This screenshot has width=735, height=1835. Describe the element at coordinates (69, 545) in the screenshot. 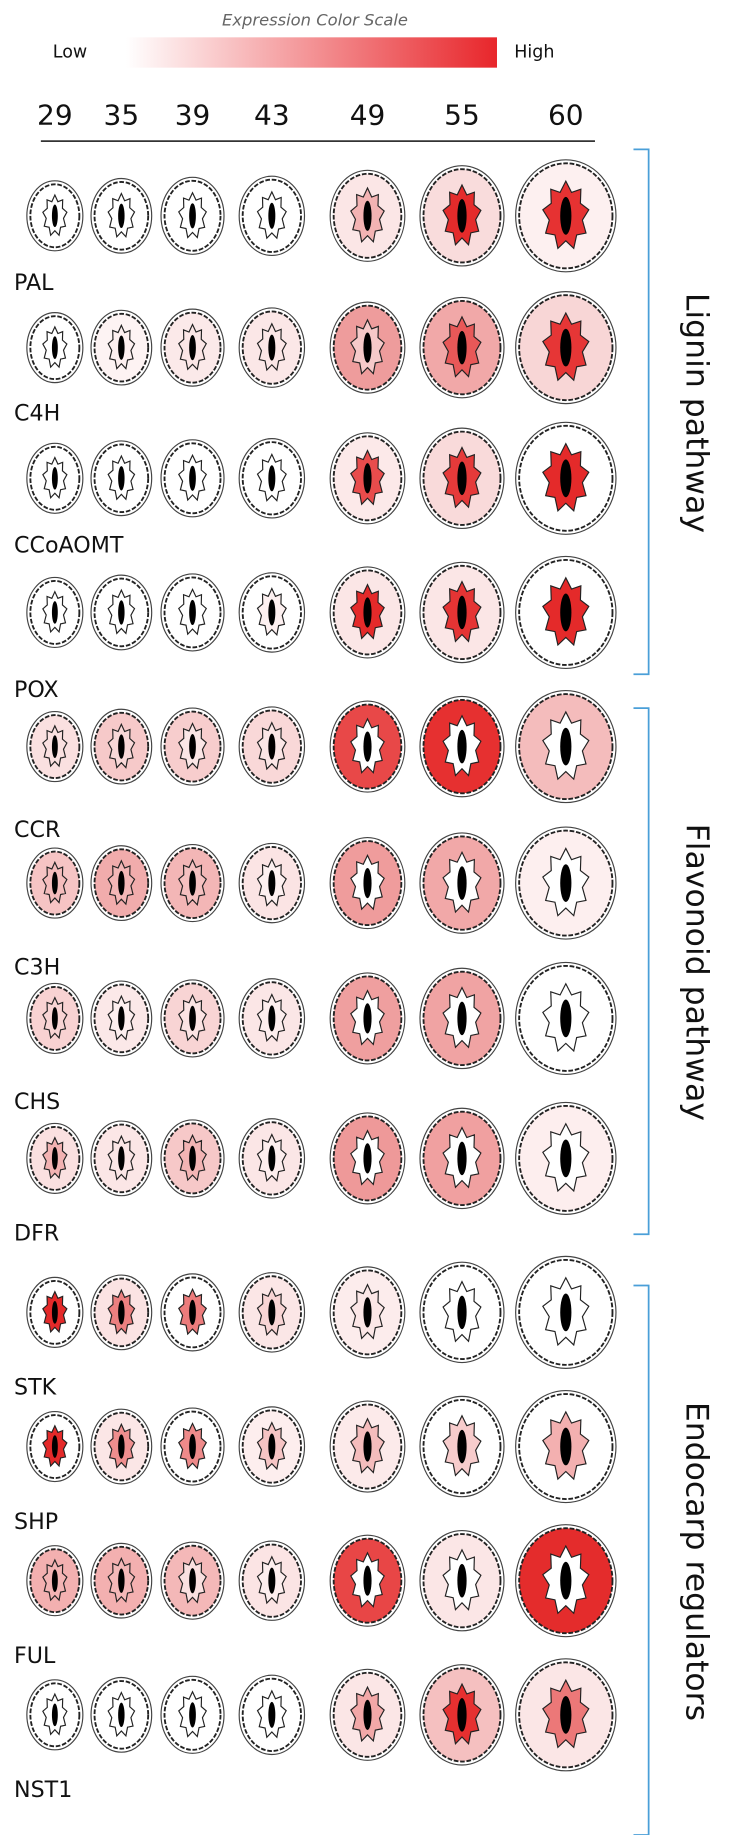

I see `gene-label: CCoAOMT` at that location.